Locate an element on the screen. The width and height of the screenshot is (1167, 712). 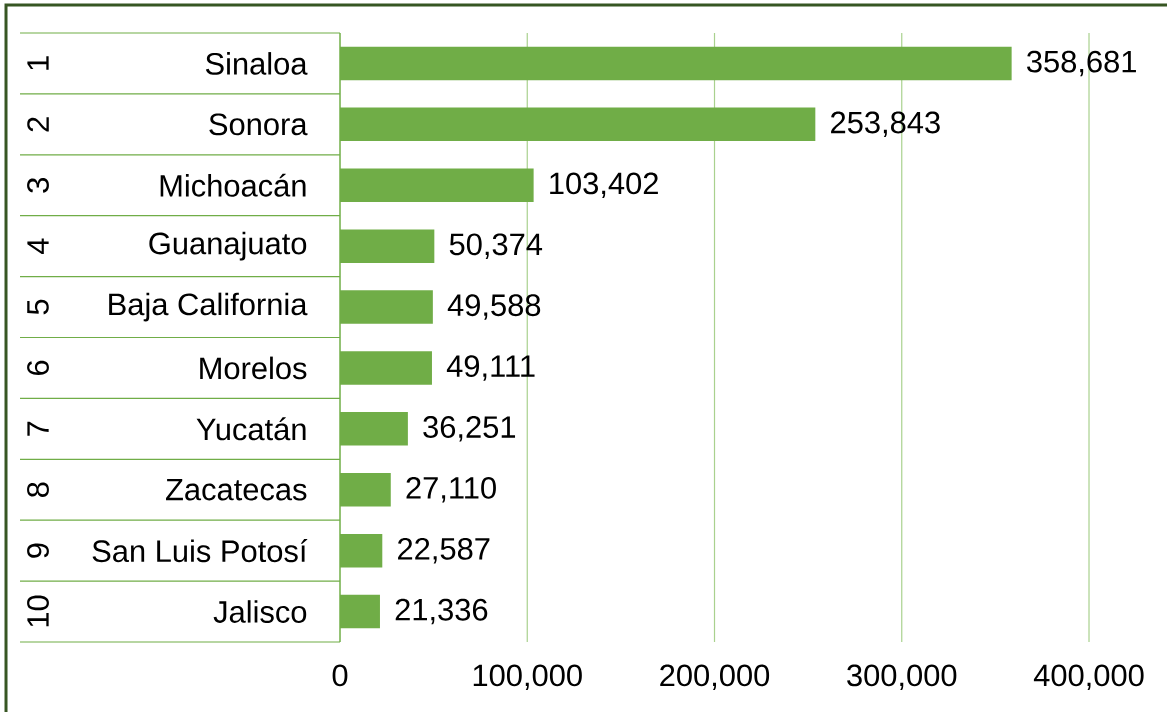
text: 8 is located at coordinates (38, 489).